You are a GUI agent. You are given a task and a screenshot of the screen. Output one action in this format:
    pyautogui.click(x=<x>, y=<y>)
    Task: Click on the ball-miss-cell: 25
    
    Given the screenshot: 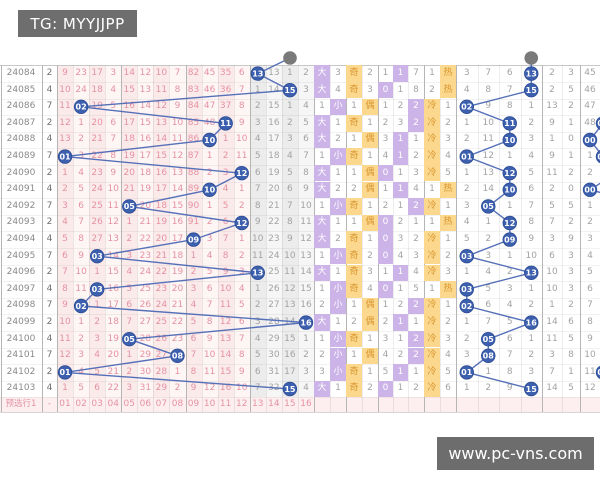 What is the action you would take?
    pyautogui.click(x=145, y=288)
    